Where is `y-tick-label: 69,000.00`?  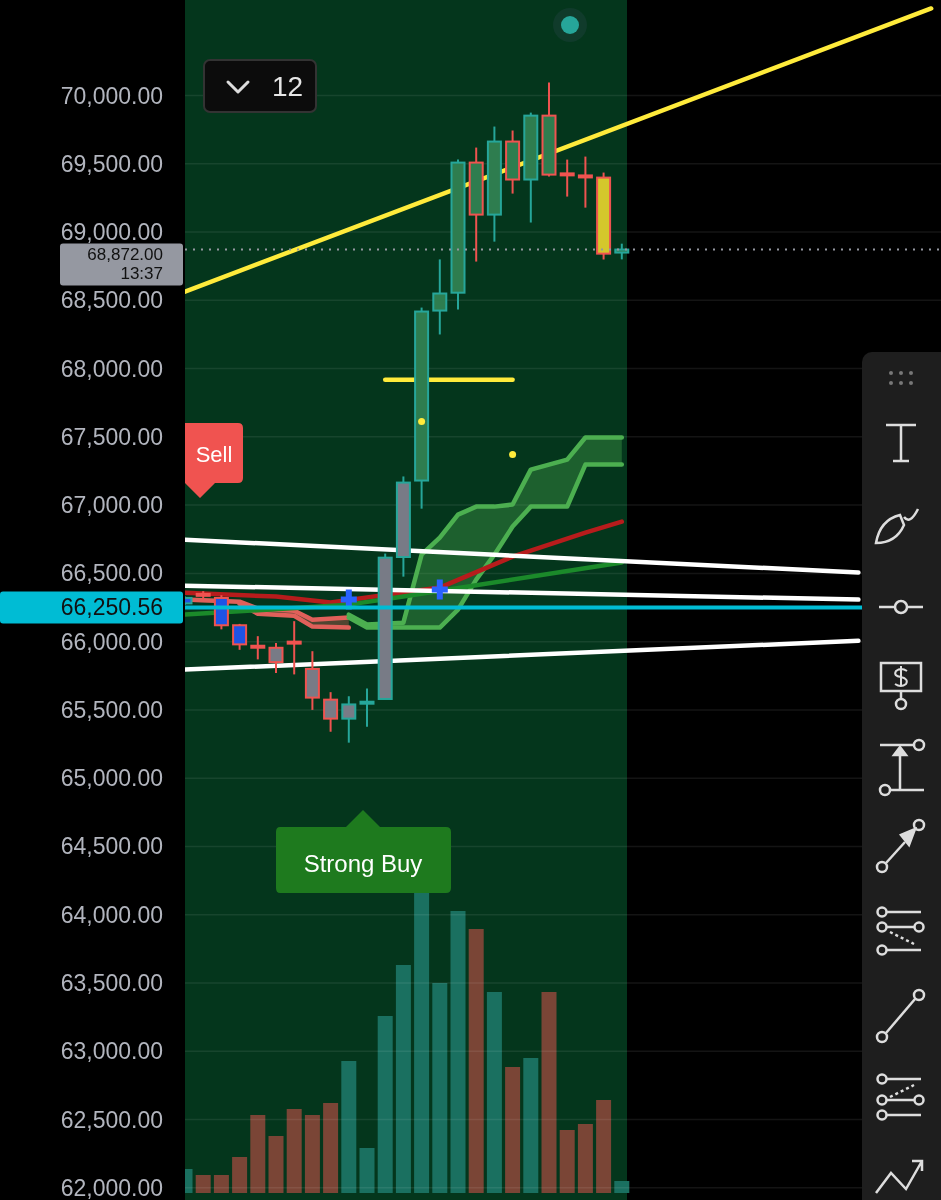
y-tick-label: 69,000.00 is located at coordinates (111, 232).